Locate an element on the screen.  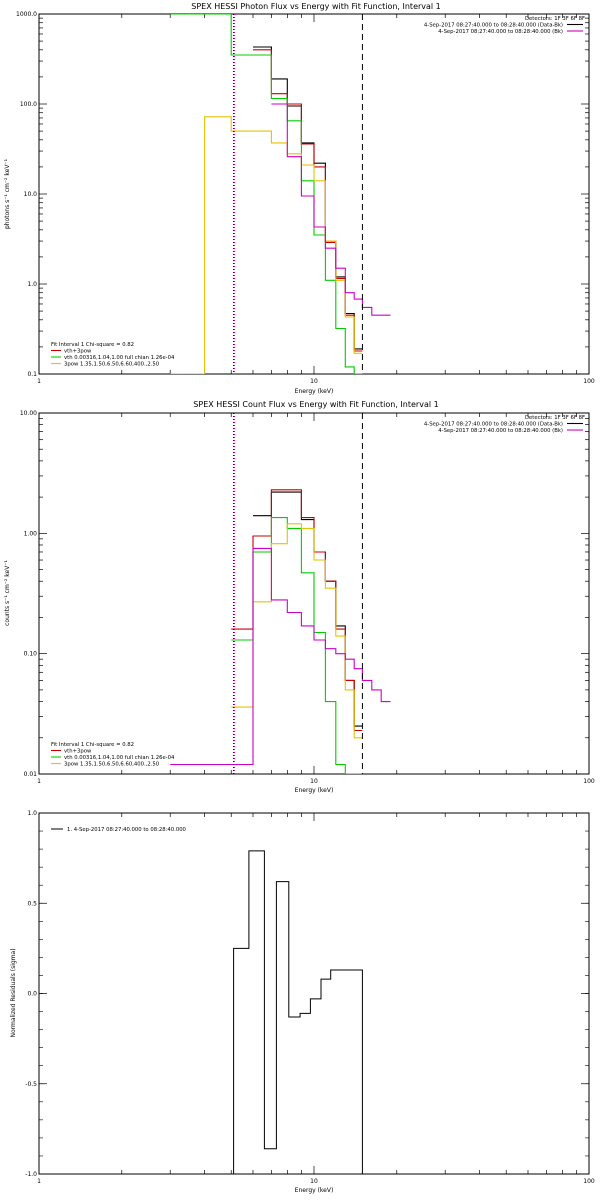
residuals-step-line is located at coordinates (298, 1012).